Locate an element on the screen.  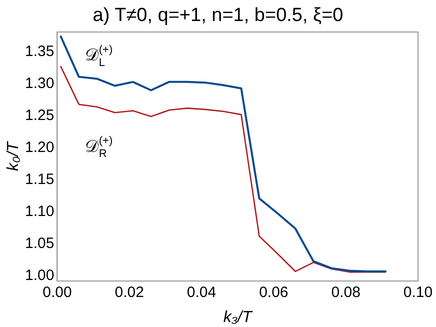
y-tick-label: 1.20 is located at coordinates (39, 147).